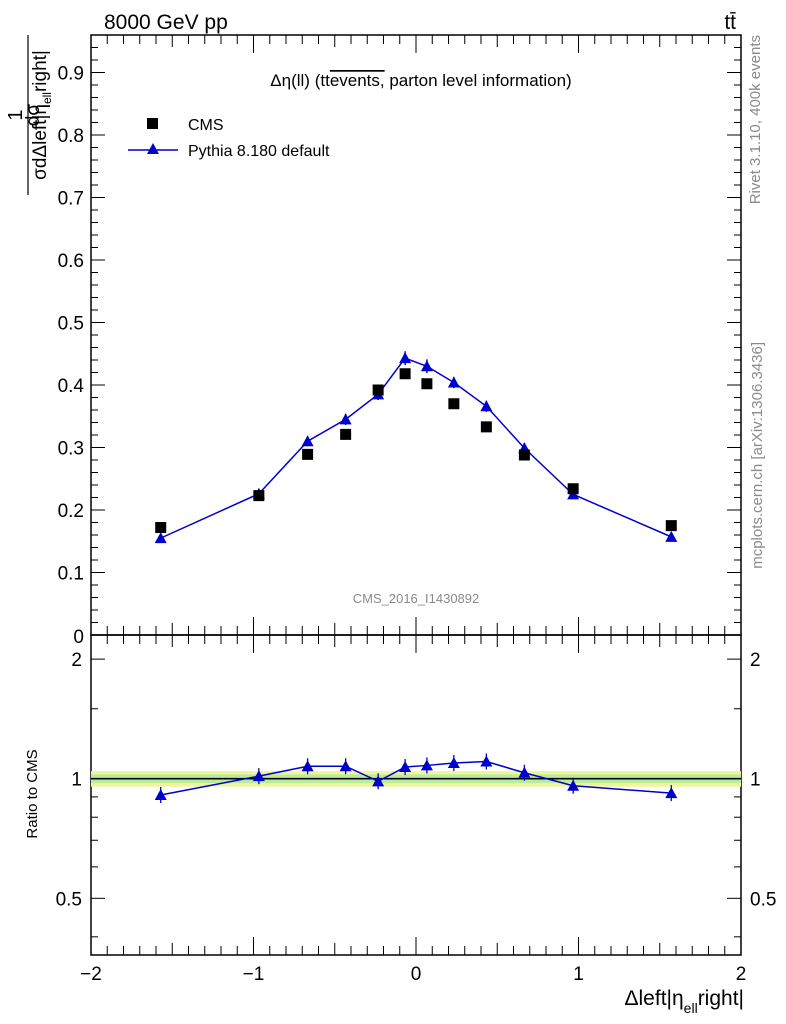 The height and width of the screenshot is (1024, 786). What do you see at coordinates (153, 148) in the screenshot?
I see `legend-pythia-marker` at bounding box center [153, 148].